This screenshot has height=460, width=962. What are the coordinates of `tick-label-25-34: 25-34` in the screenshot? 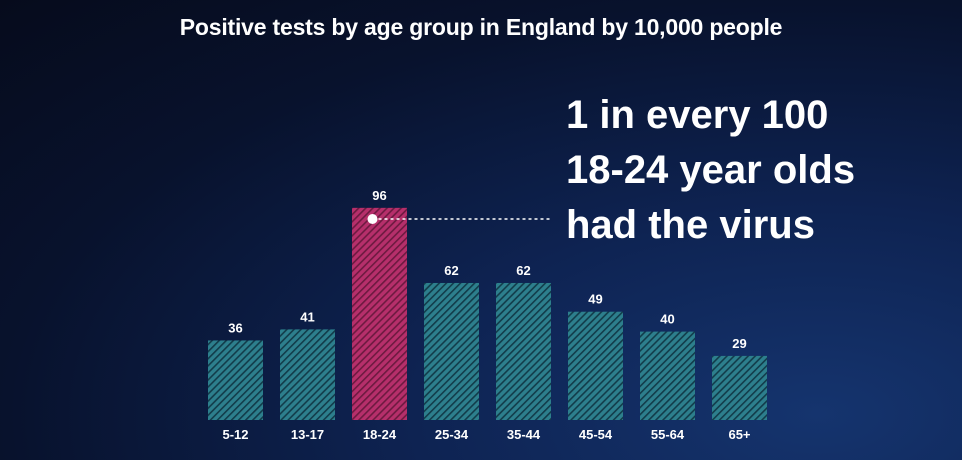 It's located at (452, 434).